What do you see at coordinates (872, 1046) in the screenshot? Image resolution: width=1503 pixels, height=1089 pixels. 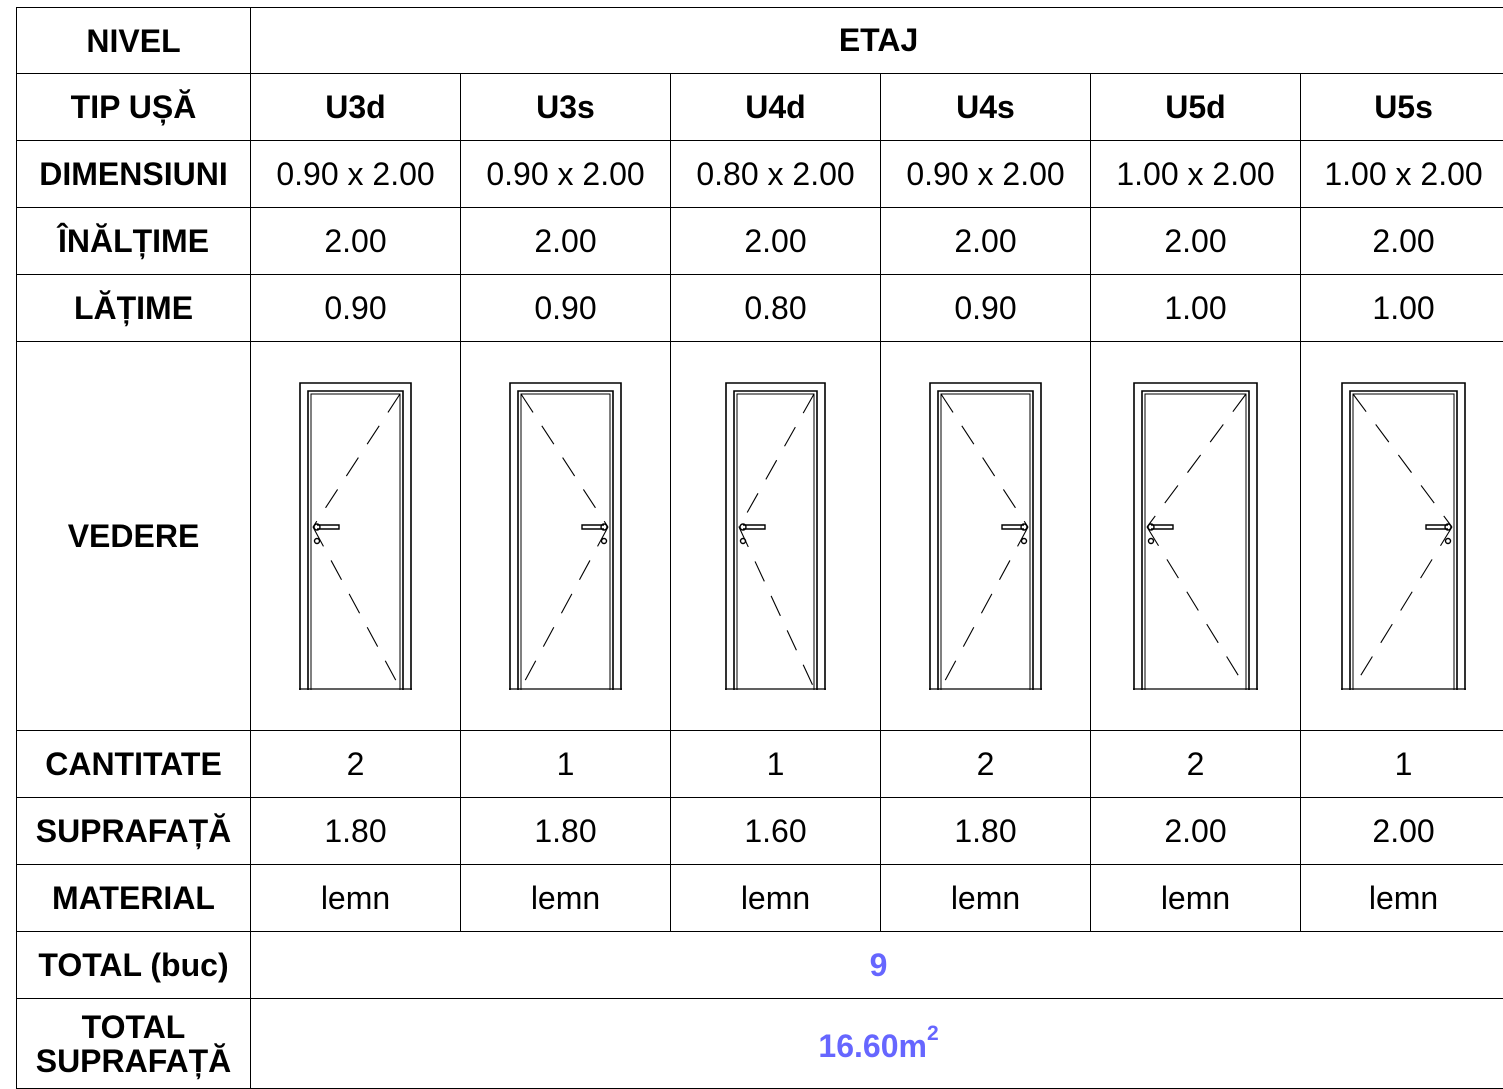 I see `total-area-number: 16.60m` at bounding box center [872, 1046].